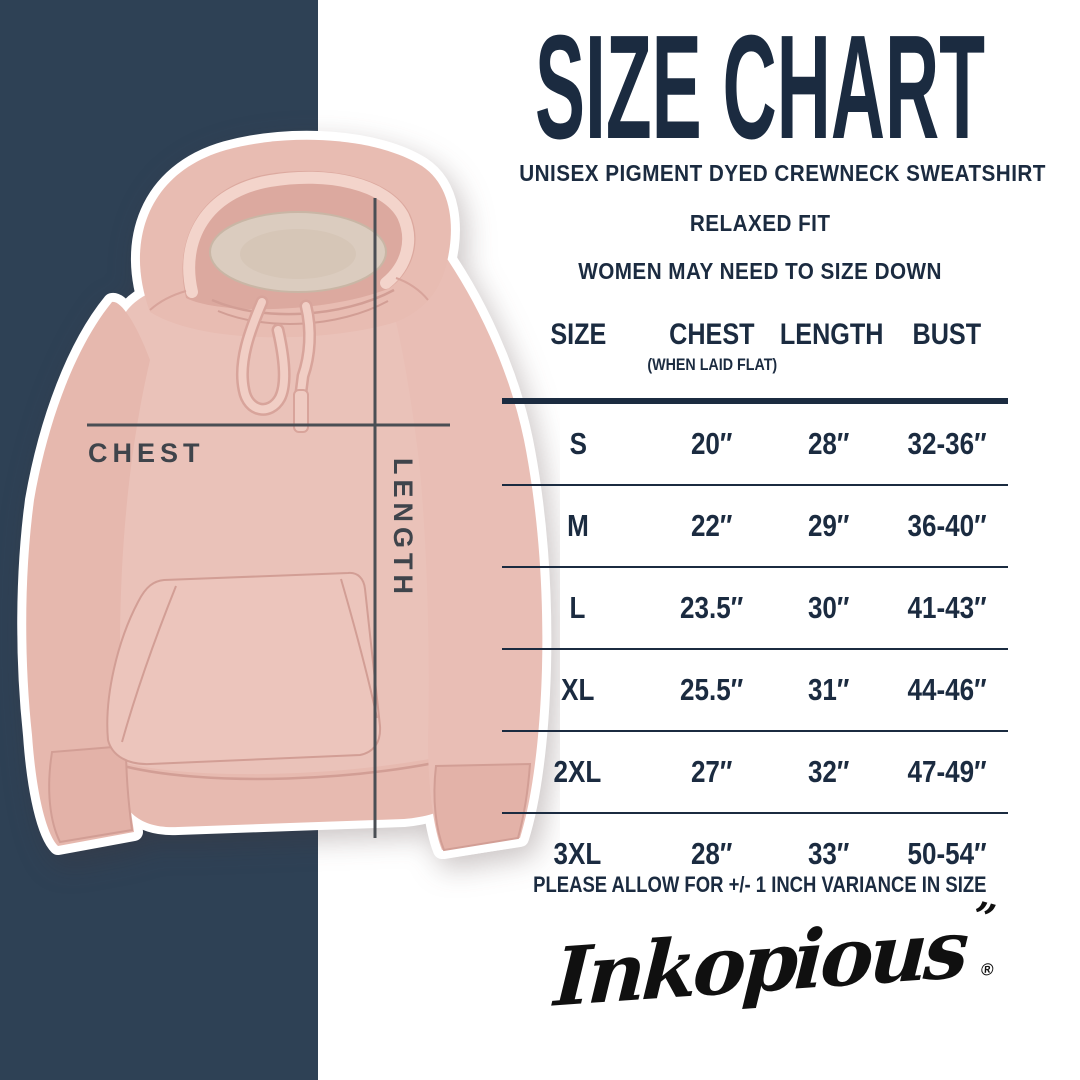 The width and height of the screenshot is (1080, 1080). What do you see at coordinates (947, 525) in the screenshot?
I see `cell-bust: 36-40″` at bounding box center [947, 525].